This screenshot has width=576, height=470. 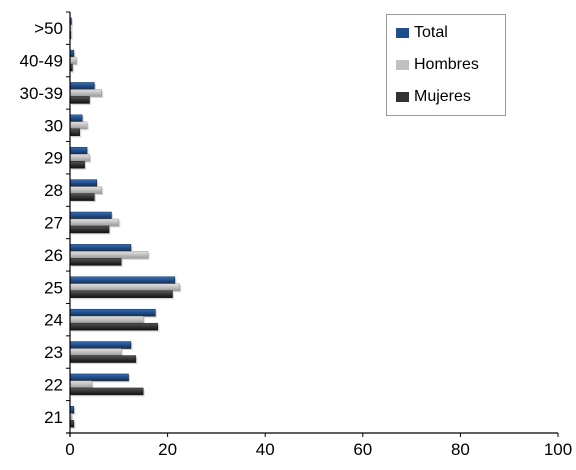 What do you see at coordinates (53, 255) in the screenshot?
I see `y-tick-label: 26` at bounding box center [53, 255].